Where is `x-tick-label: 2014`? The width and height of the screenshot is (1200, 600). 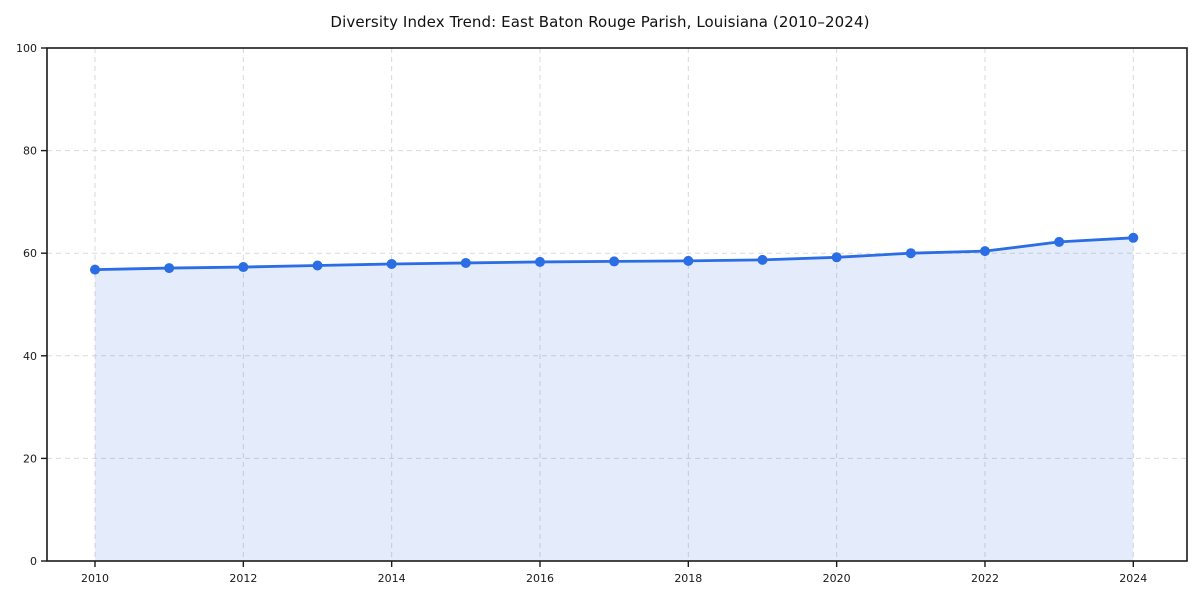 x-tick-label: 2014 is located at coordinates (392, 578).